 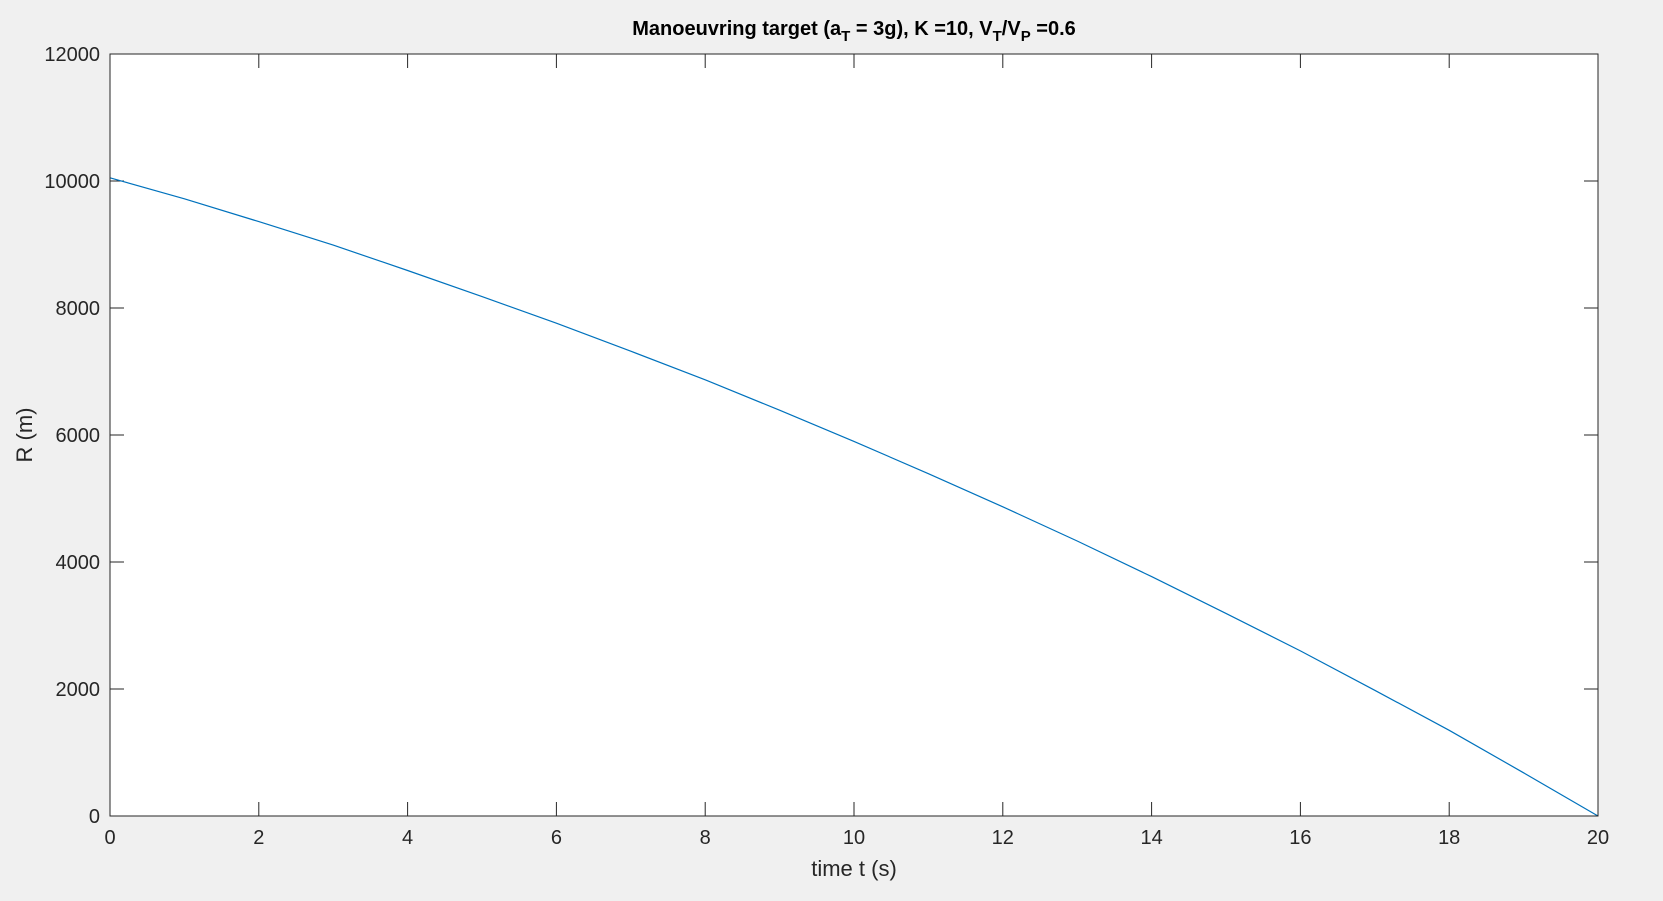 I want to click on y-tick-label: 8000, so click(x=78, y=309).